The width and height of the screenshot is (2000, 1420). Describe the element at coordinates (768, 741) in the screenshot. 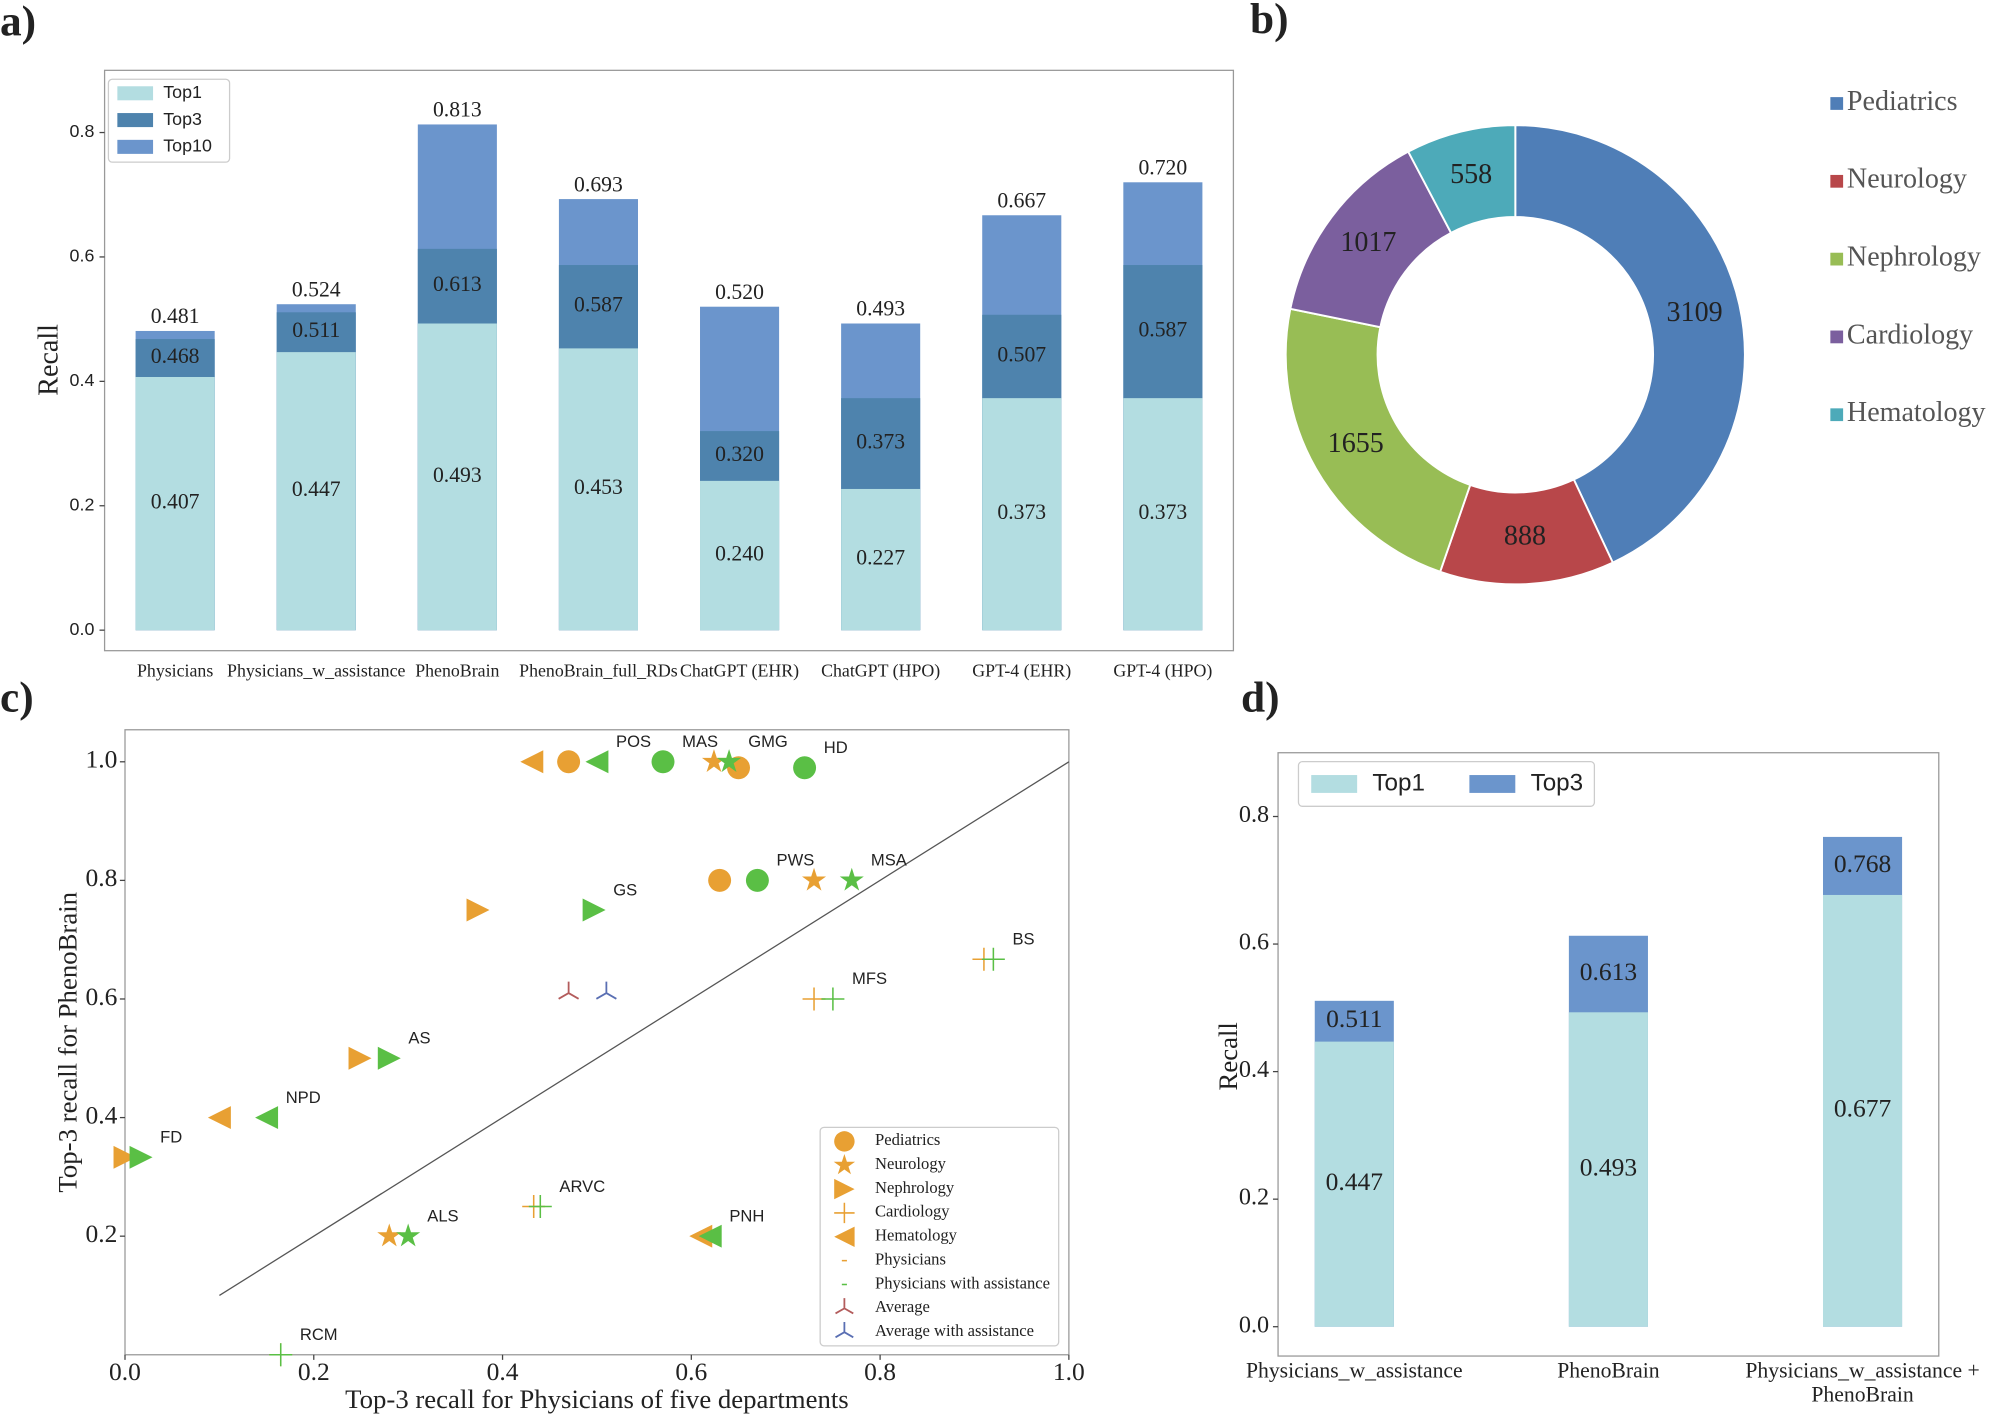

I see `point-label: GMG` at that location.